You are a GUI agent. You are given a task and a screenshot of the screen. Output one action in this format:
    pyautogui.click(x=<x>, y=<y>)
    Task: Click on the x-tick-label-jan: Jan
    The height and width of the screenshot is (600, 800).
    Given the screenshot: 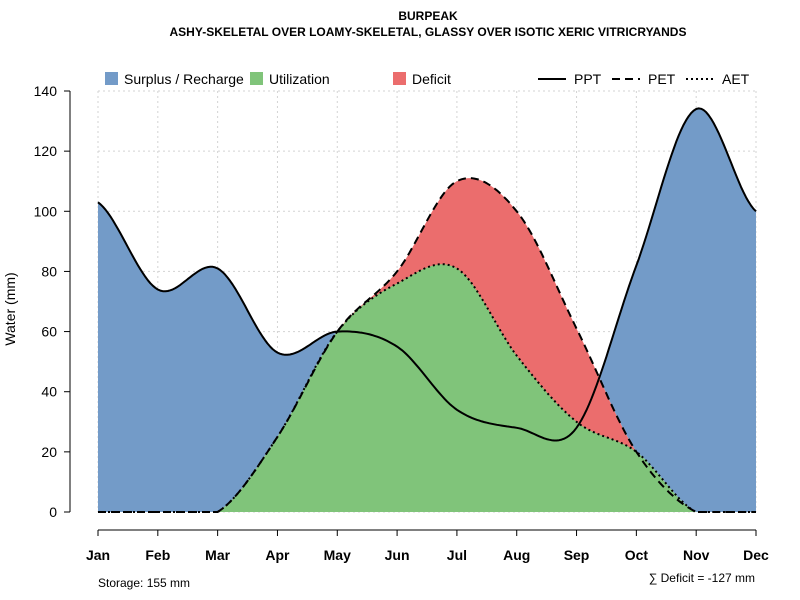 What is the action you would take?
    pyautogui.click(x=98, y=555)
    